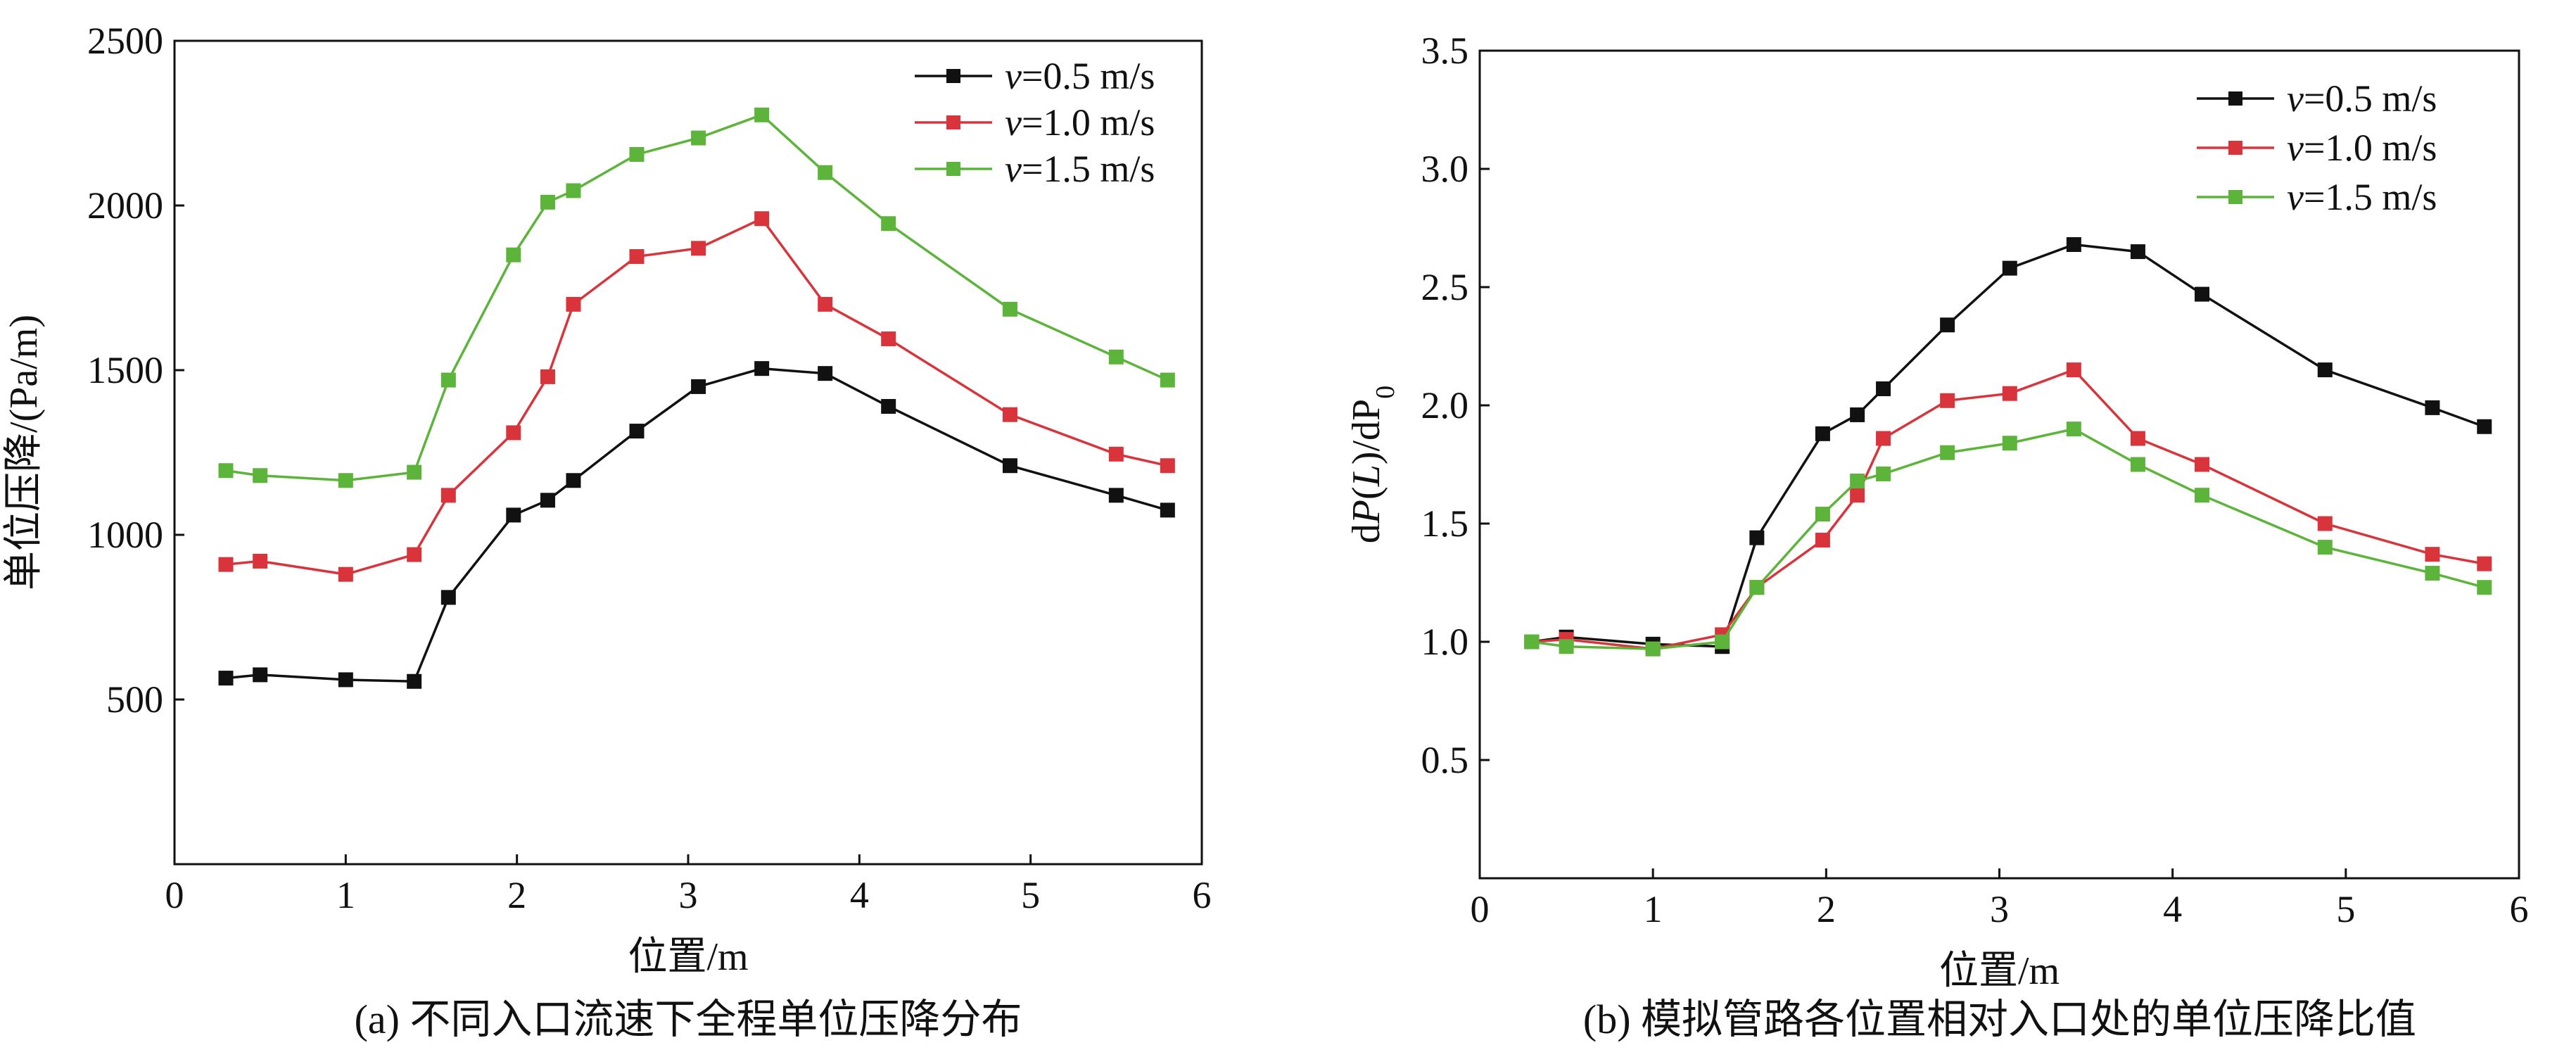  Describe the element at coordinates (1445, 51) in the screenshot. I see `y-tick-label: 3.5` at that location.